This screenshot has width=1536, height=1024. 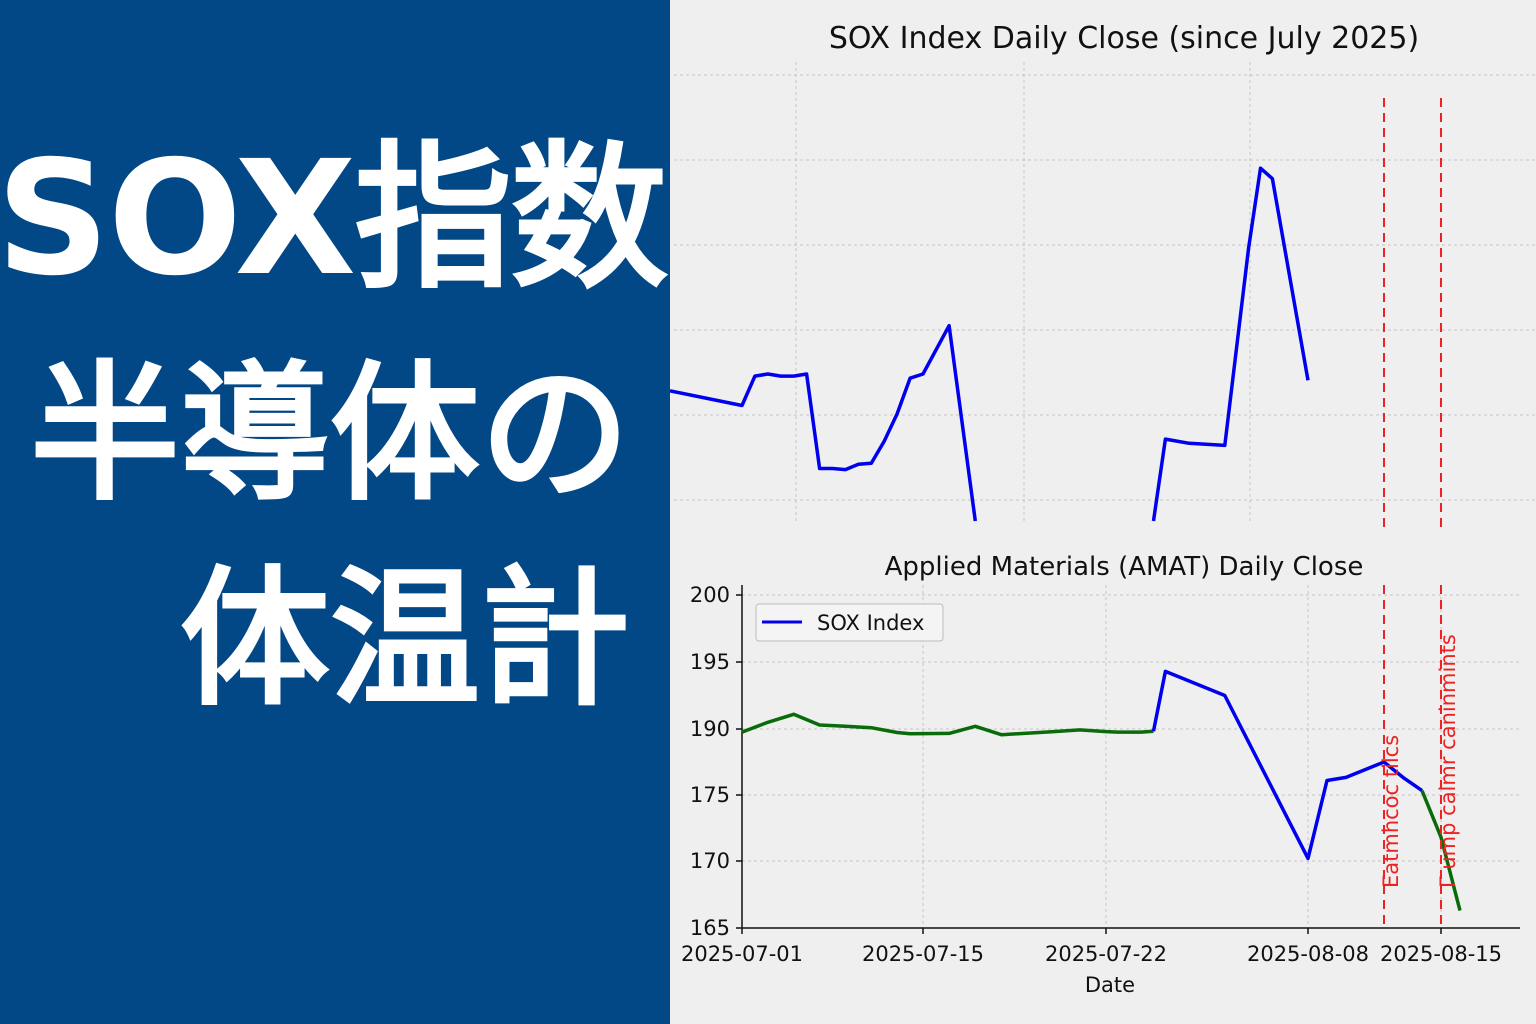 What do you see at coordinates (1448, 761) in the screenshot?
I see `marker-label: Γ ump calmr caninmints` at bounding box center [1448, 761].